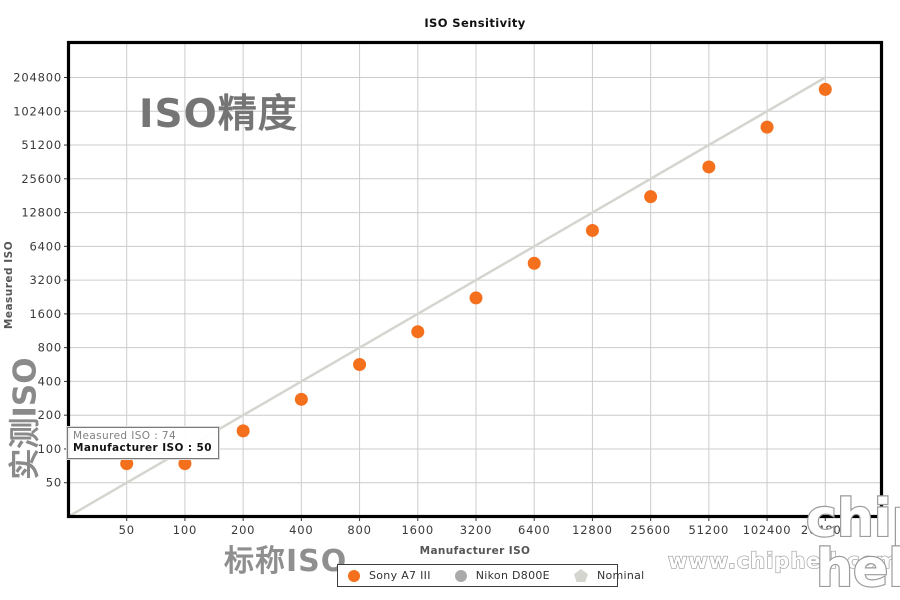 The image size is (900, 600). I want to click on legend-item-nikon-d800e: Nikon D800E, so click(502, 575).